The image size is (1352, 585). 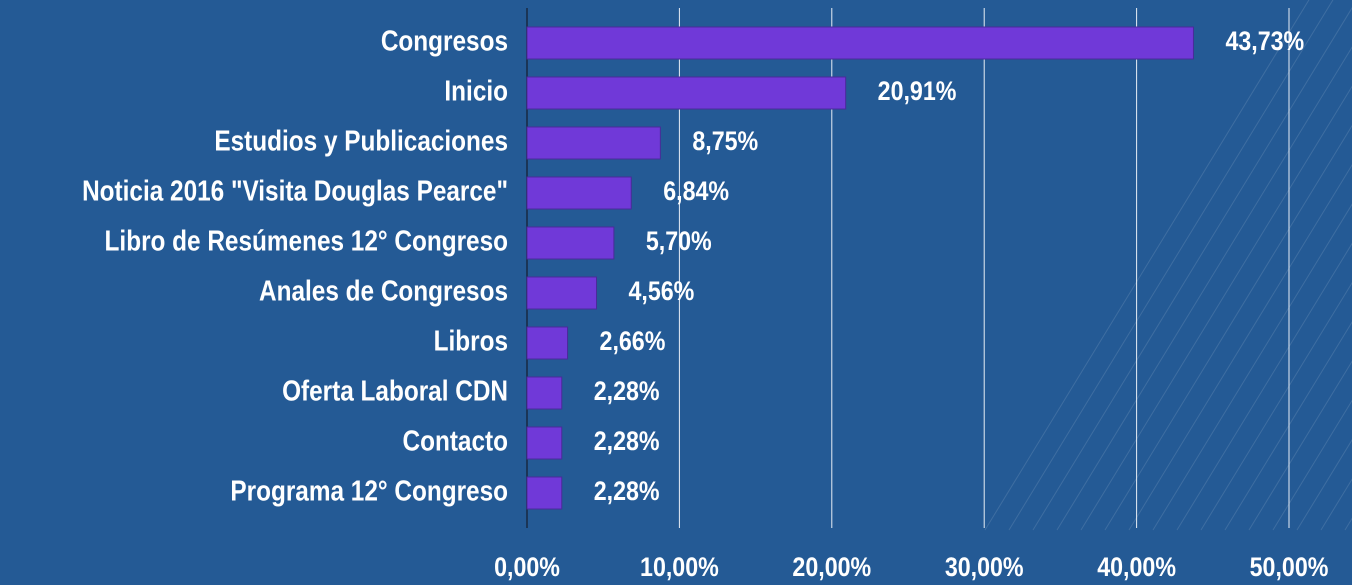 I want to click on x-tick-label: 50,00%, so click(x=1289, y=568).